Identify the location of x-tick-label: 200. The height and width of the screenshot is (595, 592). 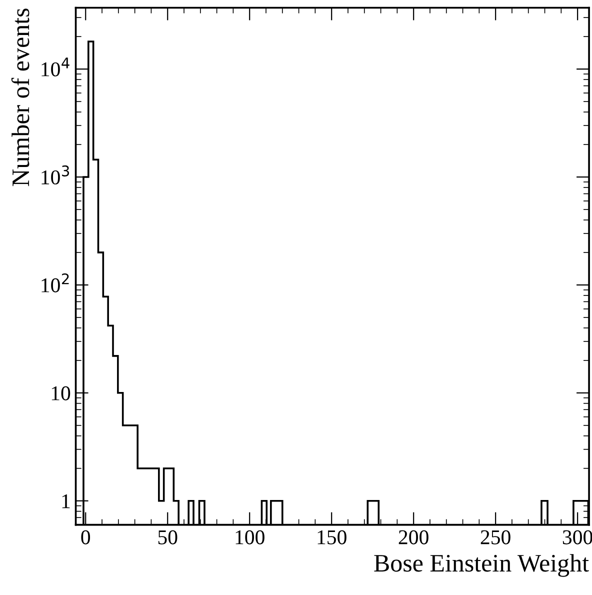
(413, 537).